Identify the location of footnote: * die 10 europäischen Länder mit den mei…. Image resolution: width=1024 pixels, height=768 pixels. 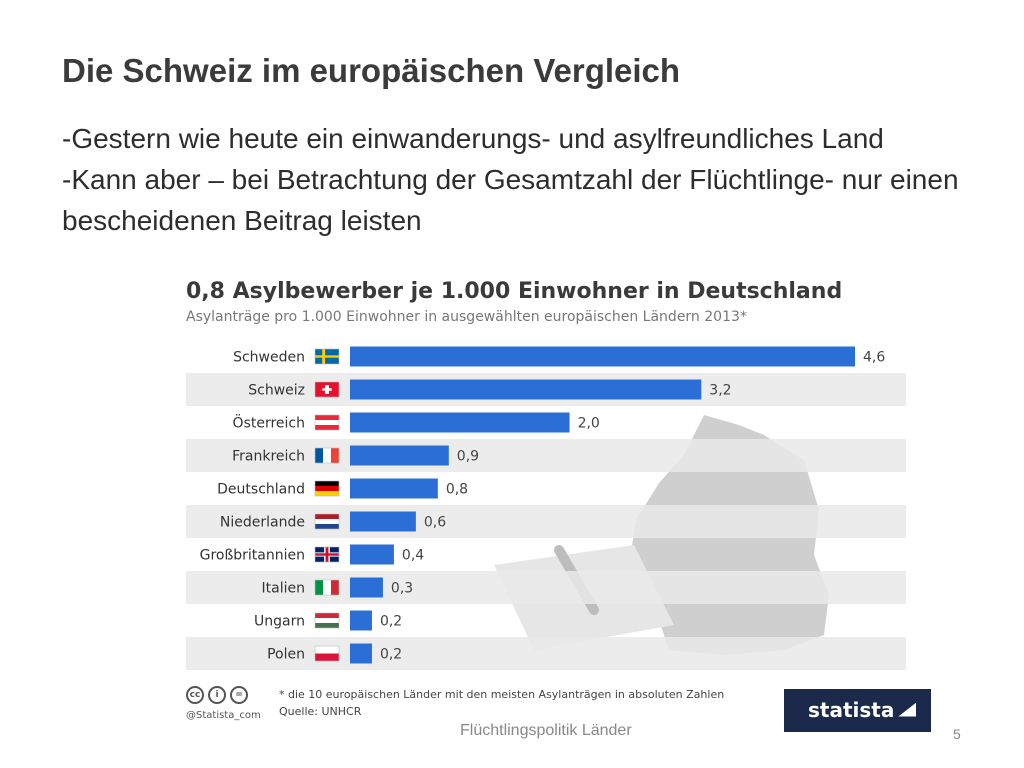
(502, 694).